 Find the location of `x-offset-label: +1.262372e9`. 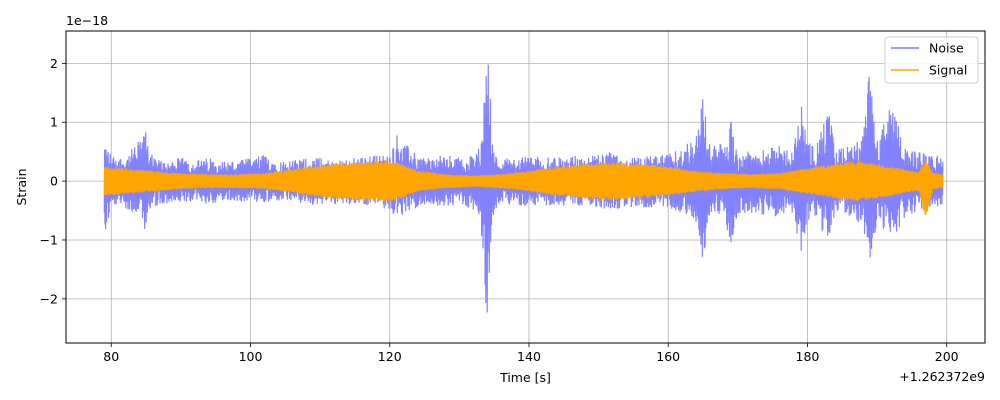

x-offset-label: +1.262372e9 is located at coordinates (942, 376).